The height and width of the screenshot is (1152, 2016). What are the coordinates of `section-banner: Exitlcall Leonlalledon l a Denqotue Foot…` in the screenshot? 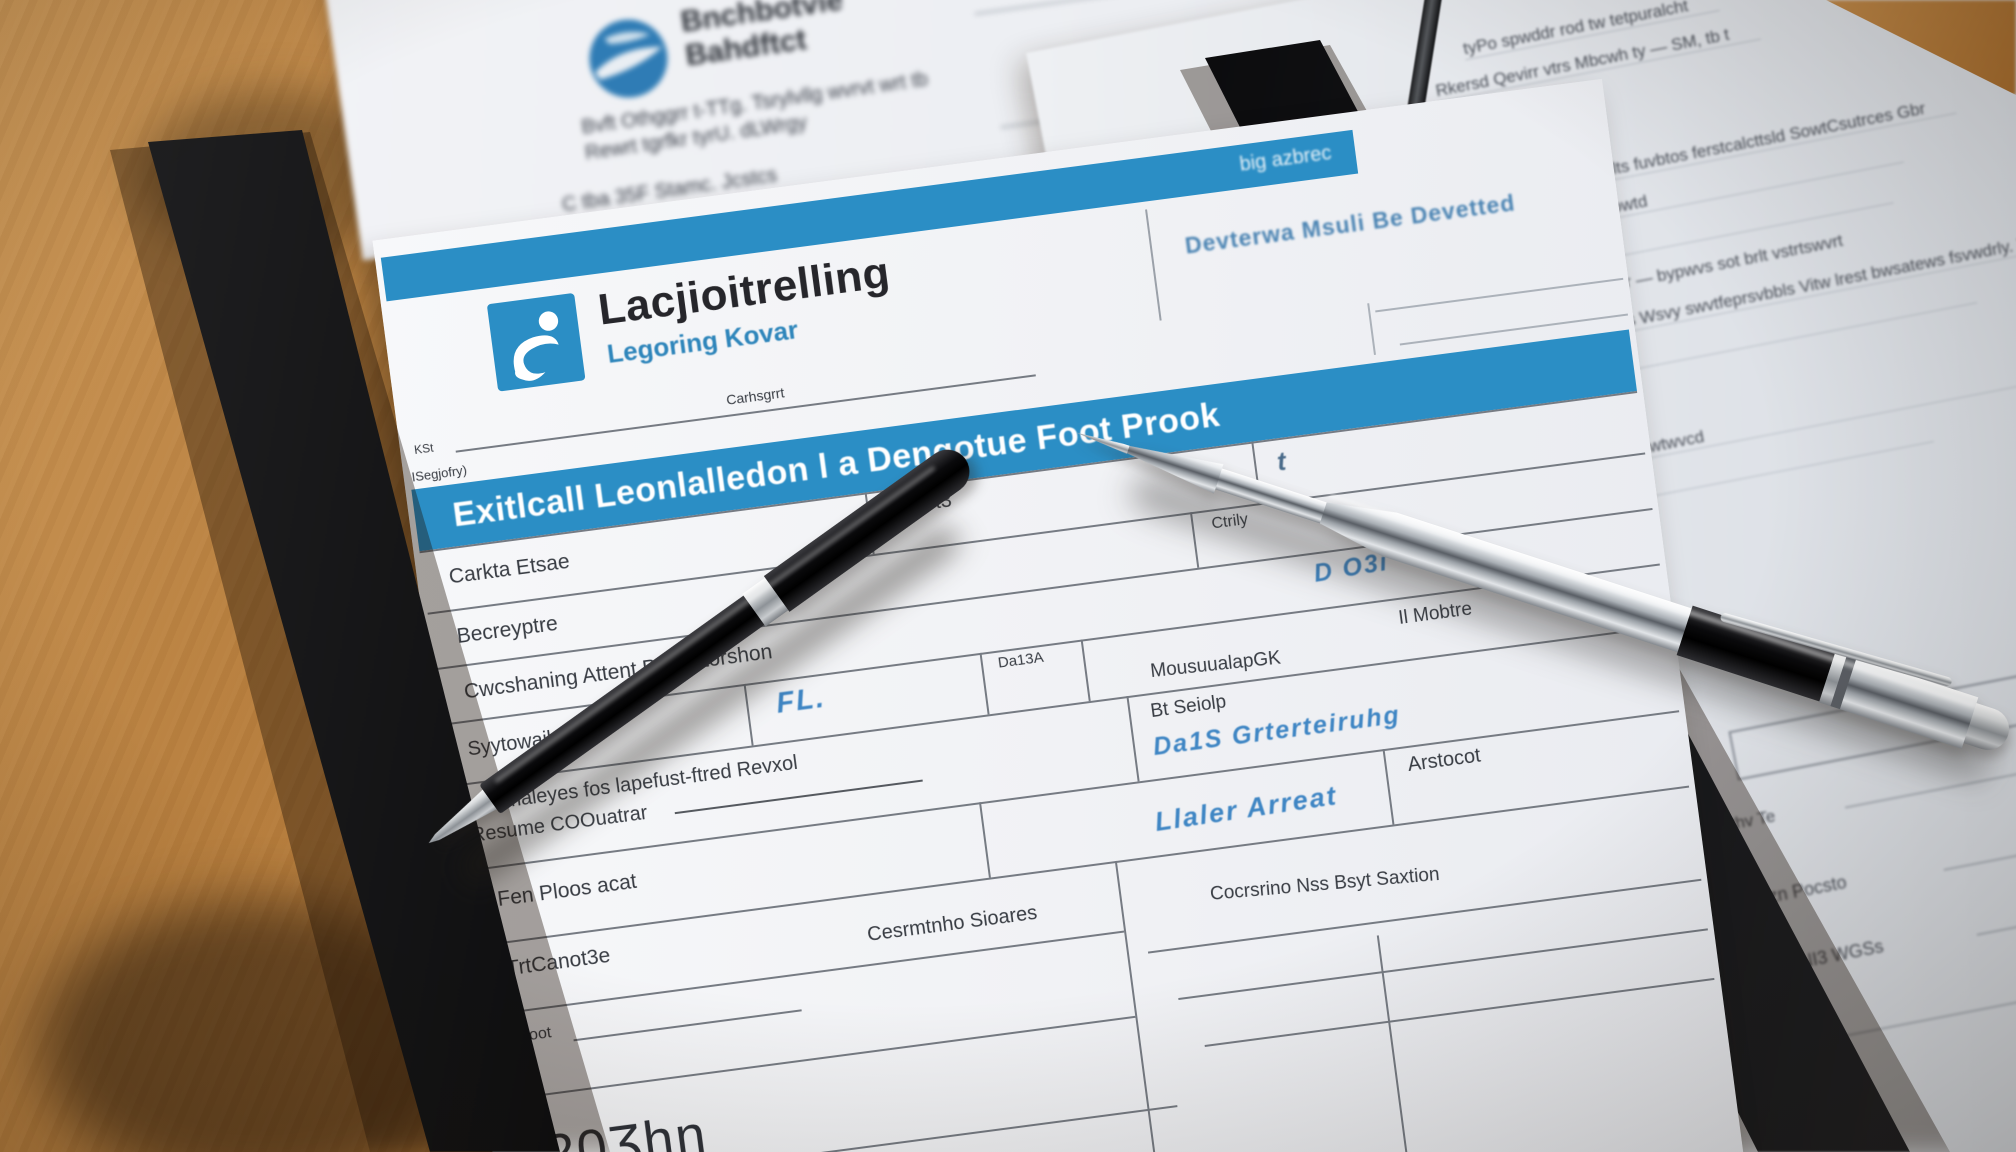 It's located at (1024, 440).